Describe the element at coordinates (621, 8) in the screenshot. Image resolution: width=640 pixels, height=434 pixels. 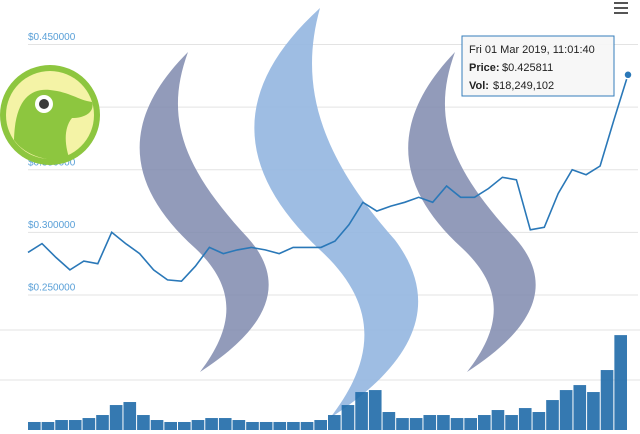
I see `menu-icon` at that location.